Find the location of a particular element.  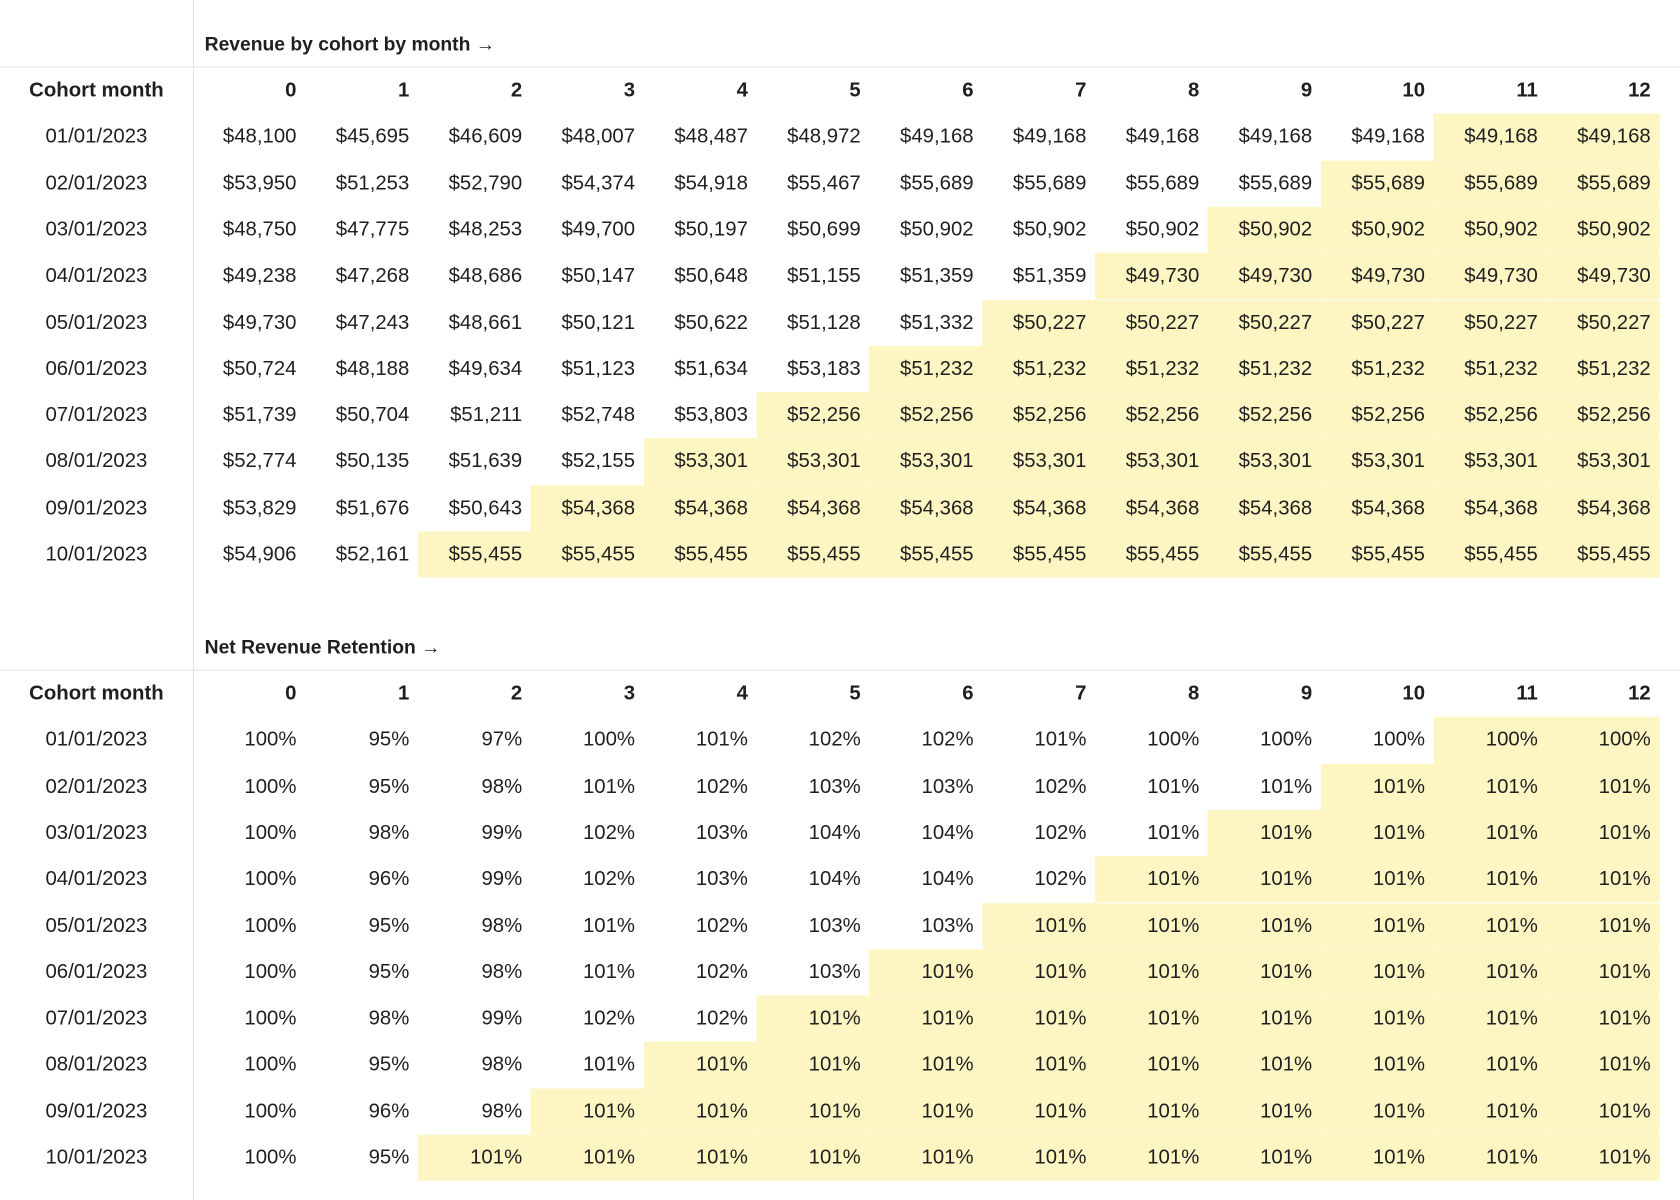

table-cell: $52,748 is located at coordinates (598, 415).